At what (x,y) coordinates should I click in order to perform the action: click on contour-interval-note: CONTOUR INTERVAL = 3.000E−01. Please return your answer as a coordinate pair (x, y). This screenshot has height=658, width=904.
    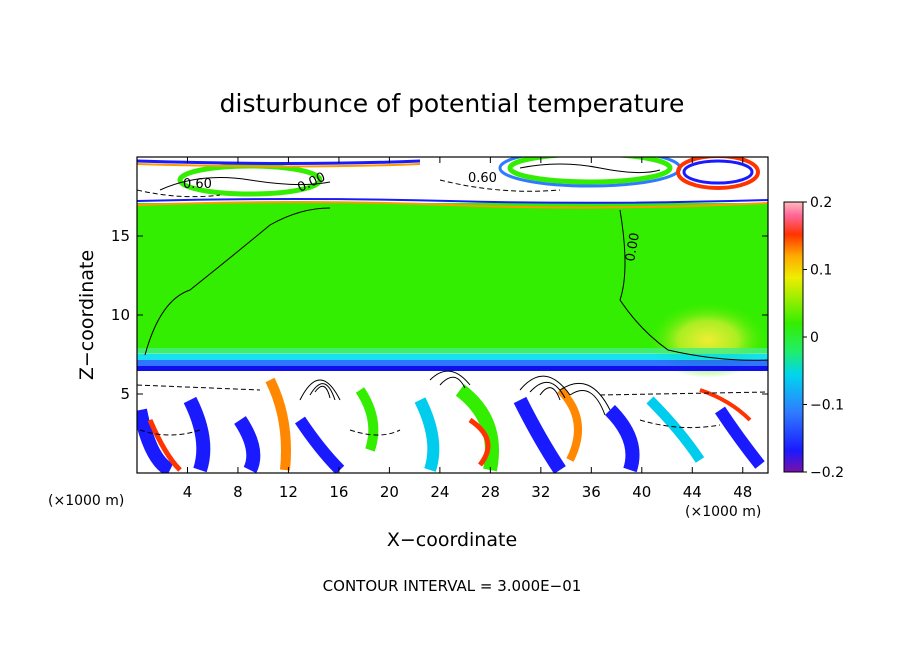
    Looking at the image, I should click on (452, 586).